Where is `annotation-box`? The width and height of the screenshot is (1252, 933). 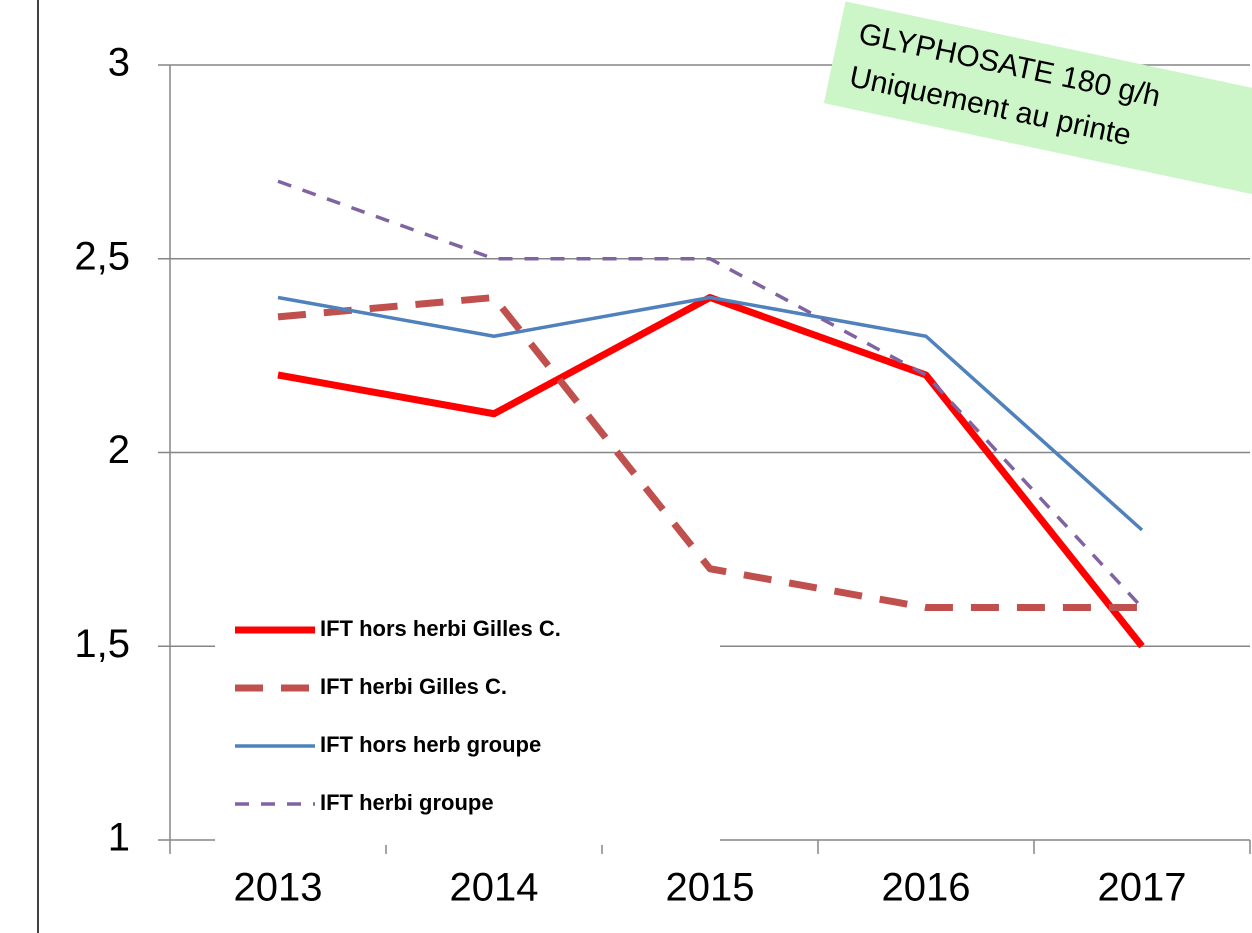 annotation-box is located at coordinates (1037, 102).